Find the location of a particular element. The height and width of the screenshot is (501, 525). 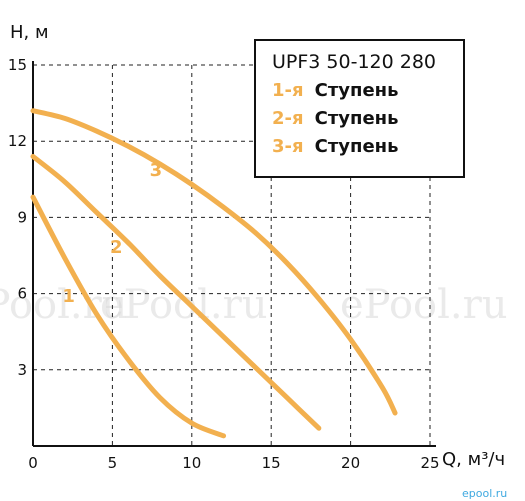

x-tick-label: 10 is located at coordinates (191, 463).